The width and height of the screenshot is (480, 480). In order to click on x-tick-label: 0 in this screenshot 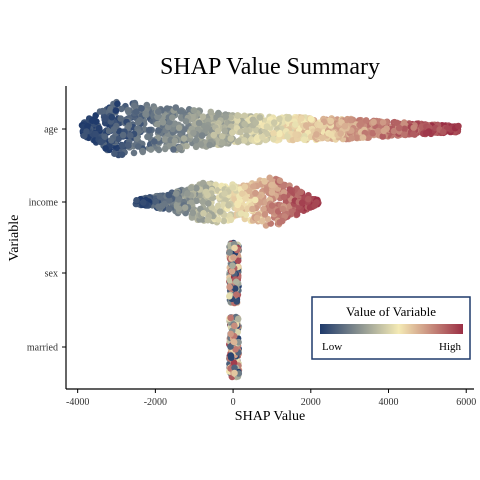, I will do `click(233, 402)`.